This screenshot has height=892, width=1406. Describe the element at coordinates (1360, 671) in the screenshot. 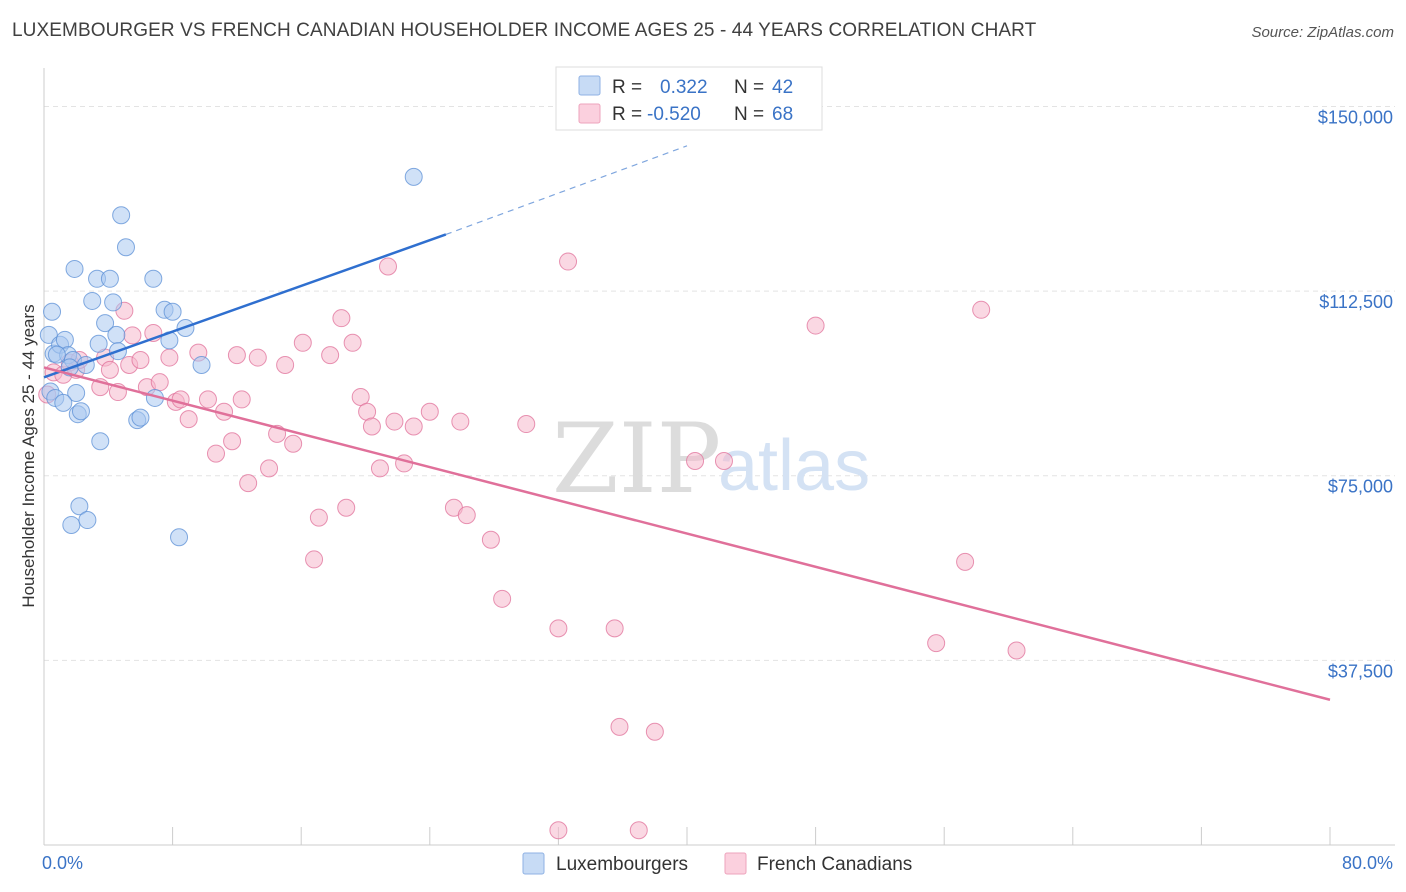

I see `y-tick-label-0: $37,500` at that location.